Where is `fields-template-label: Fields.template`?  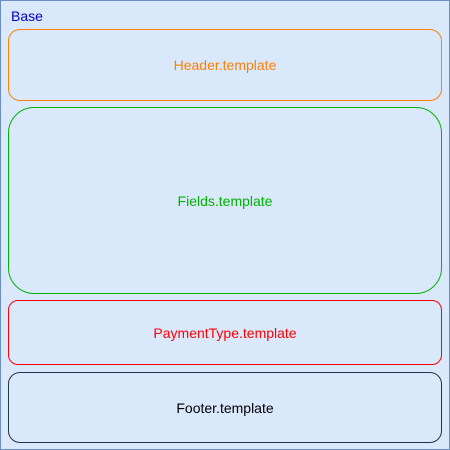 fields-template-label: Fields.template is located at coordinates (225, 200).